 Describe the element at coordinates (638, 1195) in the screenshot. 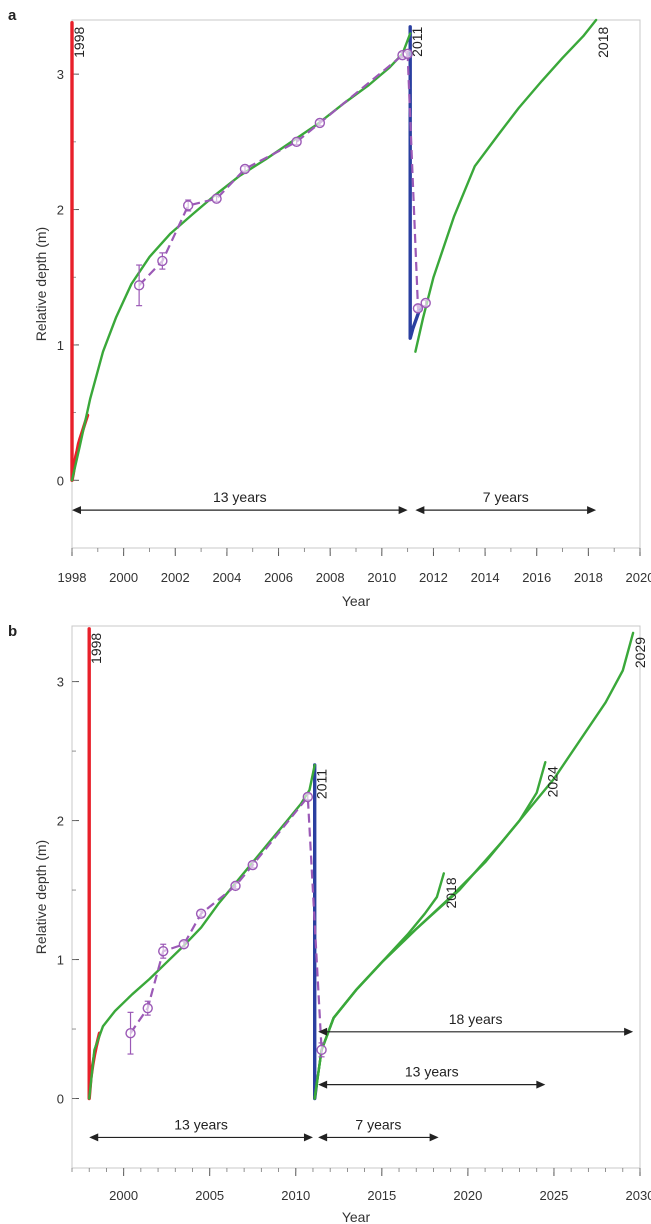

I see `x-tick-label: 2030` at that location.